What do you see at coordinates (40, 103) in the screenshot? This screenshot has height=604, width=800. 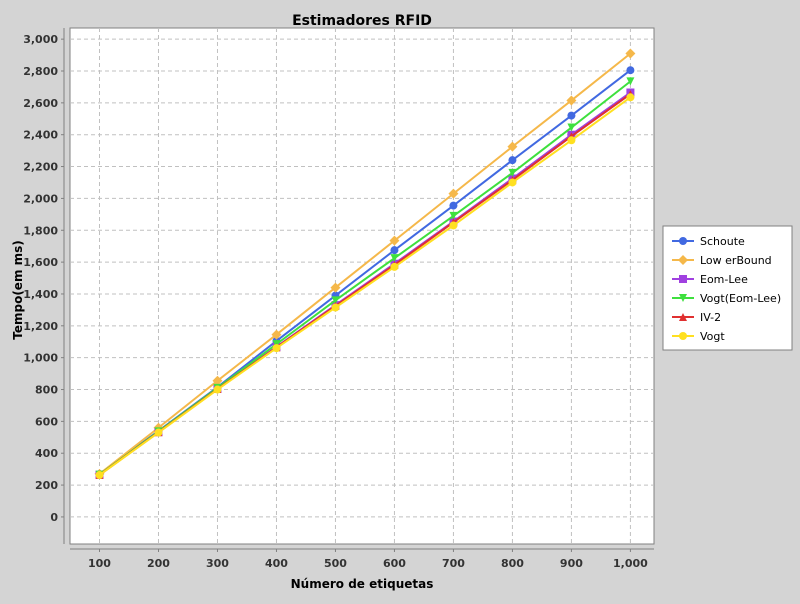 I see `y-tick-label: 2,600` at bounding box center [40, 103].